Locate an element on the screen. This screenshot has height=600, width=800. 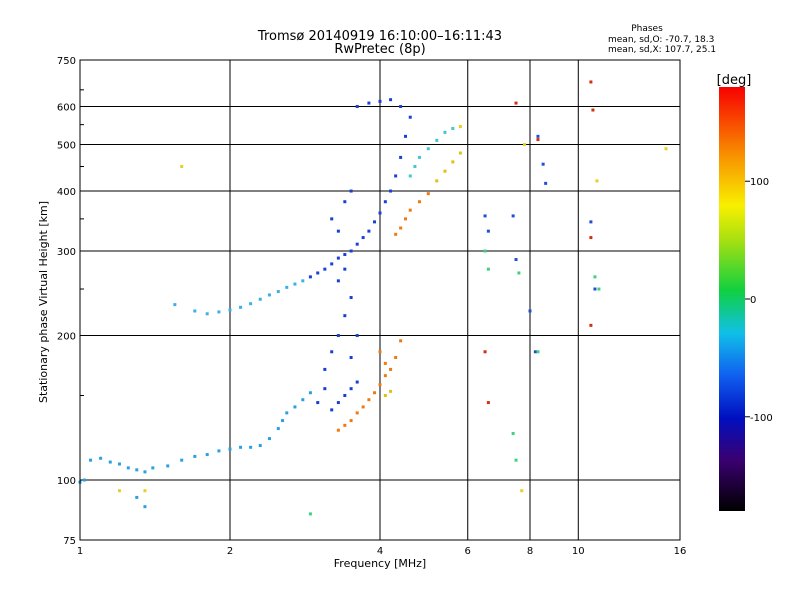
x-tick-label: 4 is located at coordinates (380, 551).